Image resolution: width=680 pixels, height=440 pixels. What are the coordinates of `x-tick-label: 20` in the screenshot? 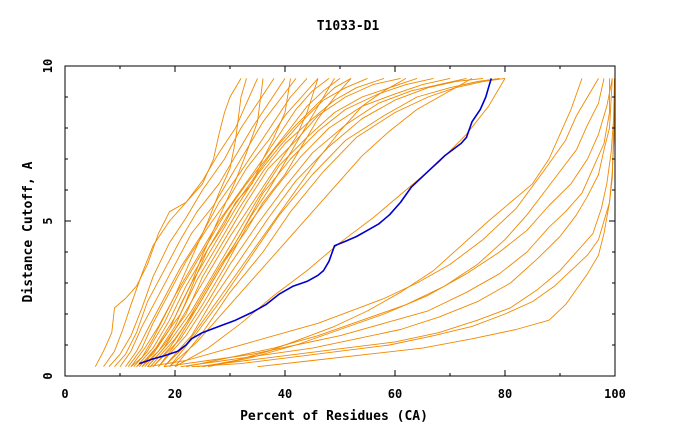 It's located at (175, 394).